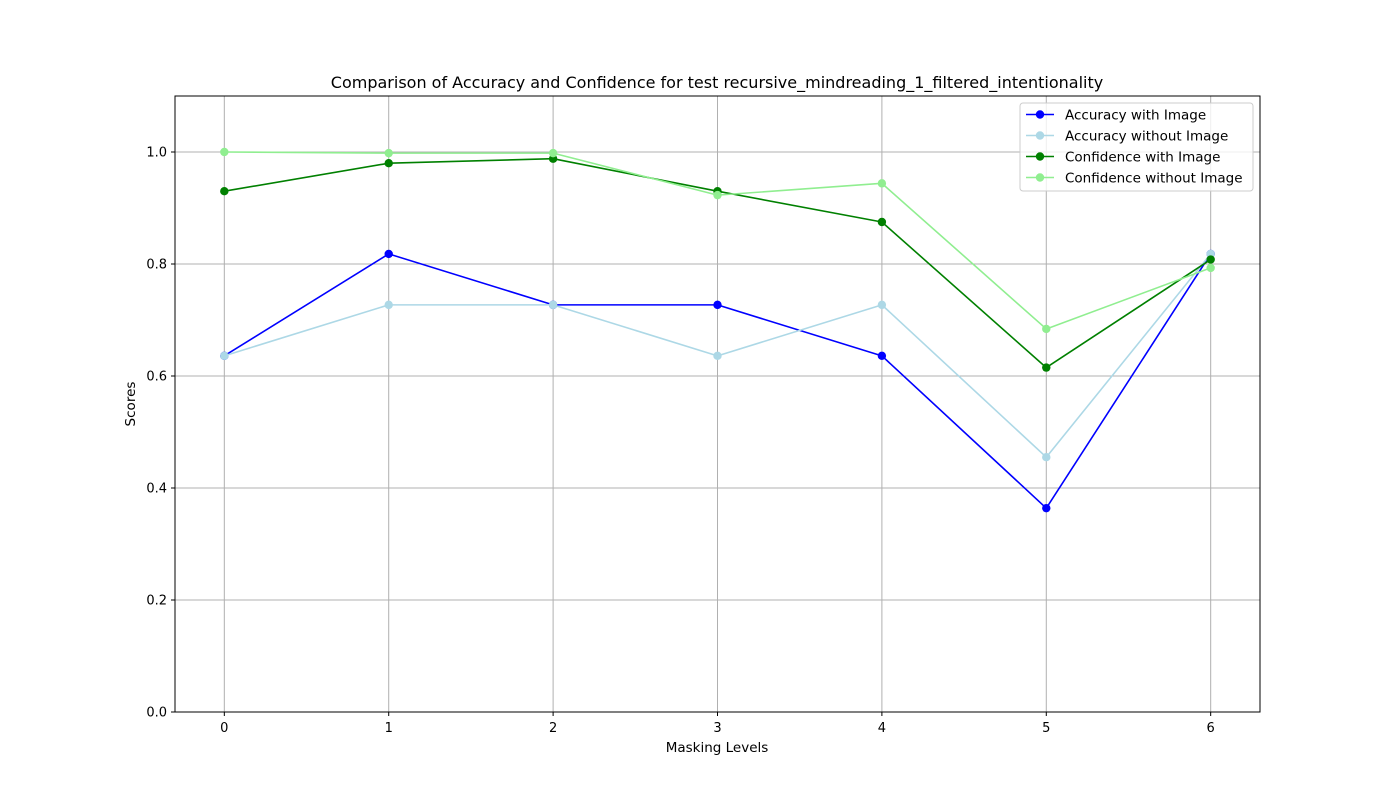  What do you see at coordinates (1142, 158) in the screenshot?
I see `legend-label: Confidence with Image` at bounding box center [1142, 158].